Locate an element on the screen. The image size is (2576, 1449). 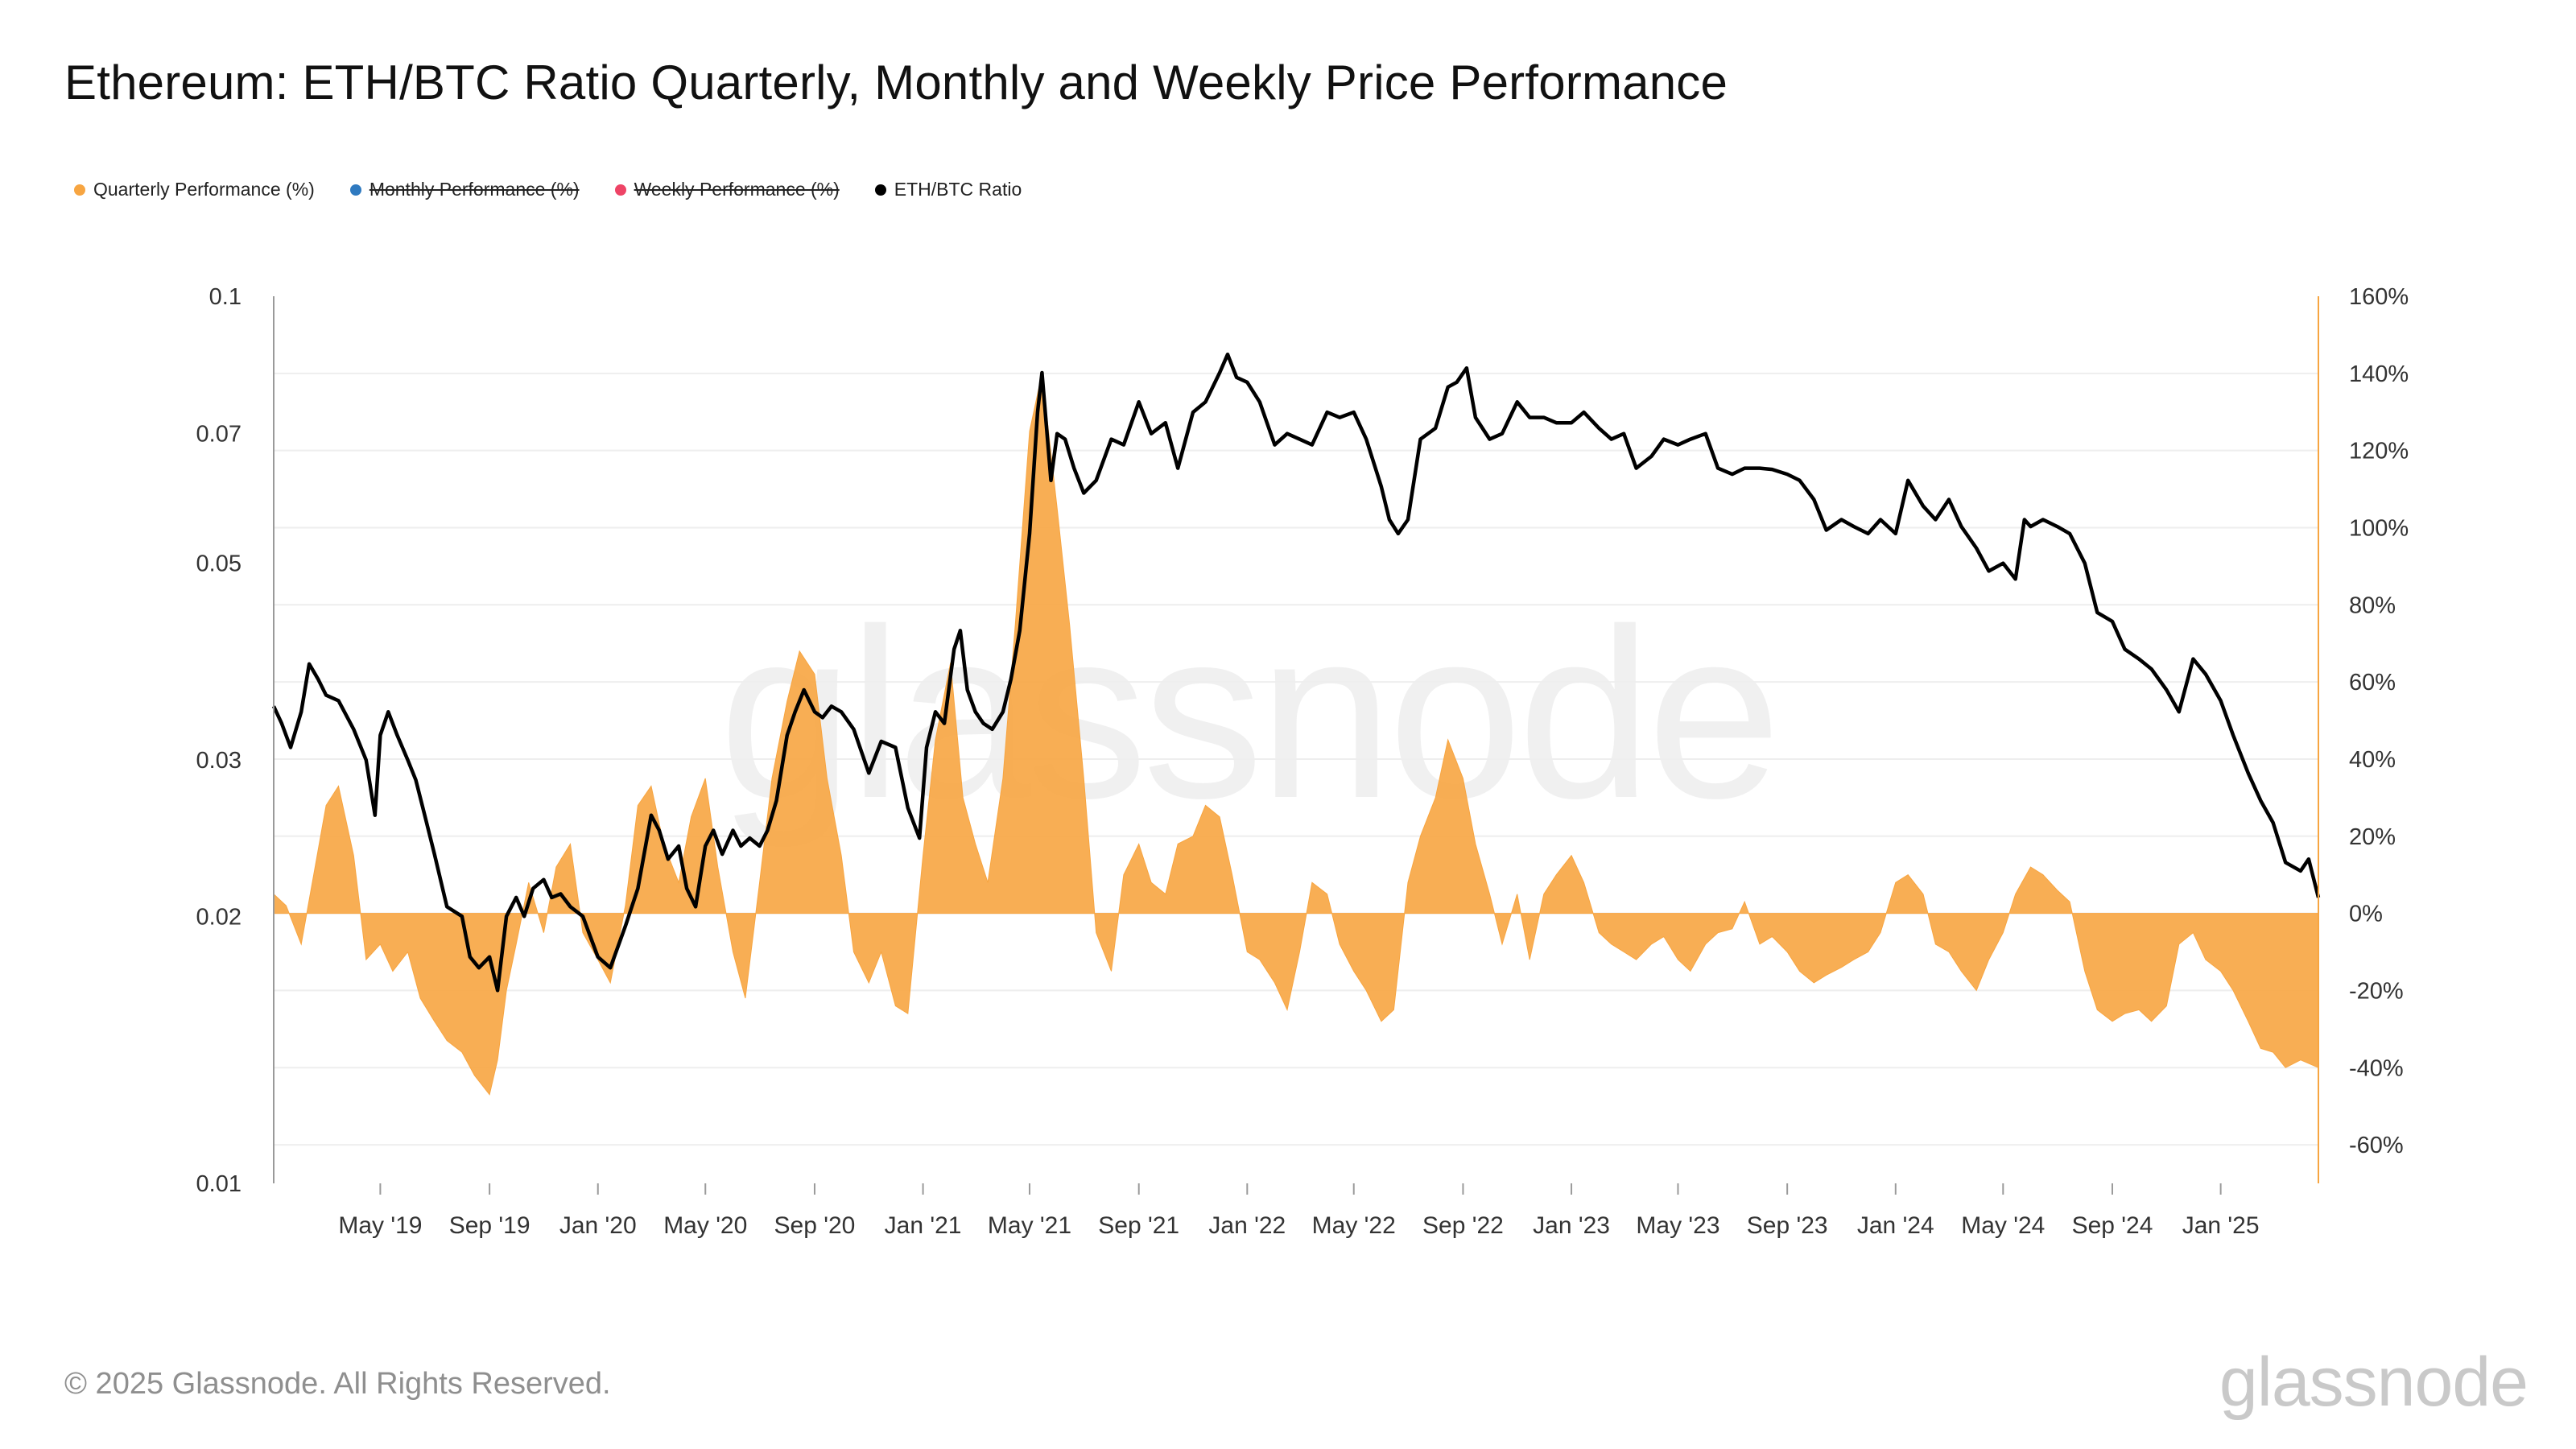
x-tick-label: Jan '20 is located at coordinates (598, 1225).